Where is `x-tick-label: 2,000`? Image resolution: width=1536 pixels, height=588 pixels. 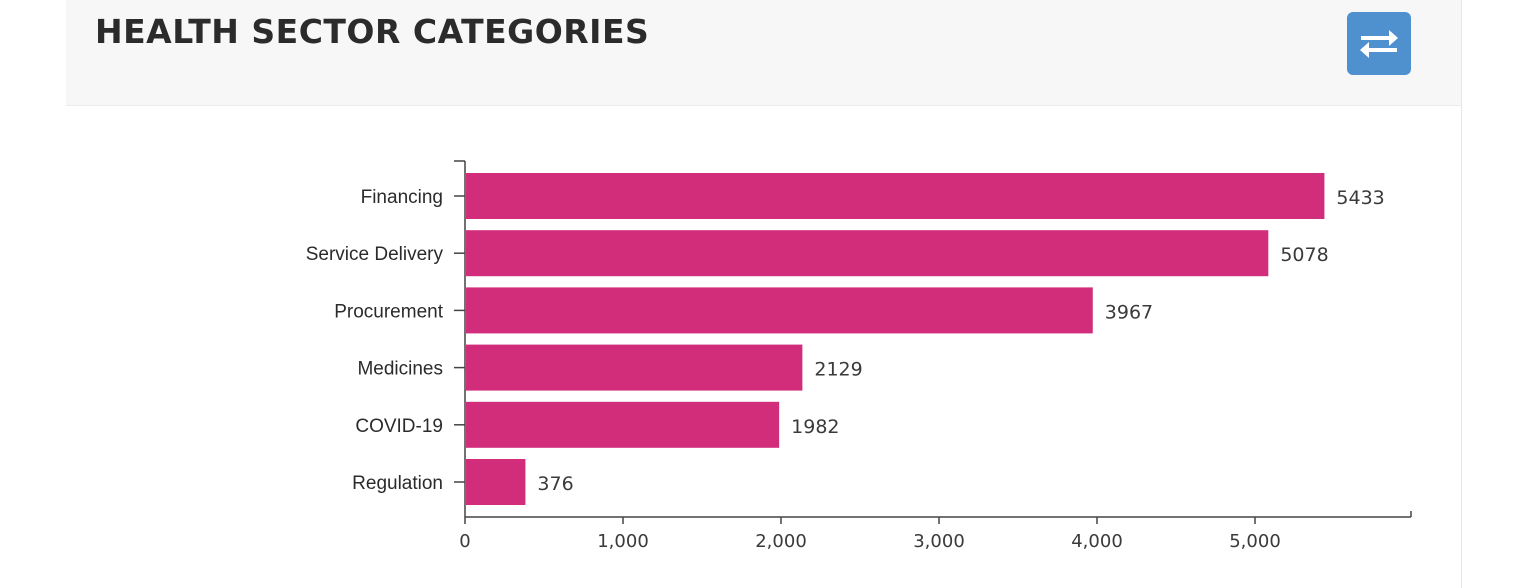 x-tick-label: 2,000 is located at coordinates (781, 541).